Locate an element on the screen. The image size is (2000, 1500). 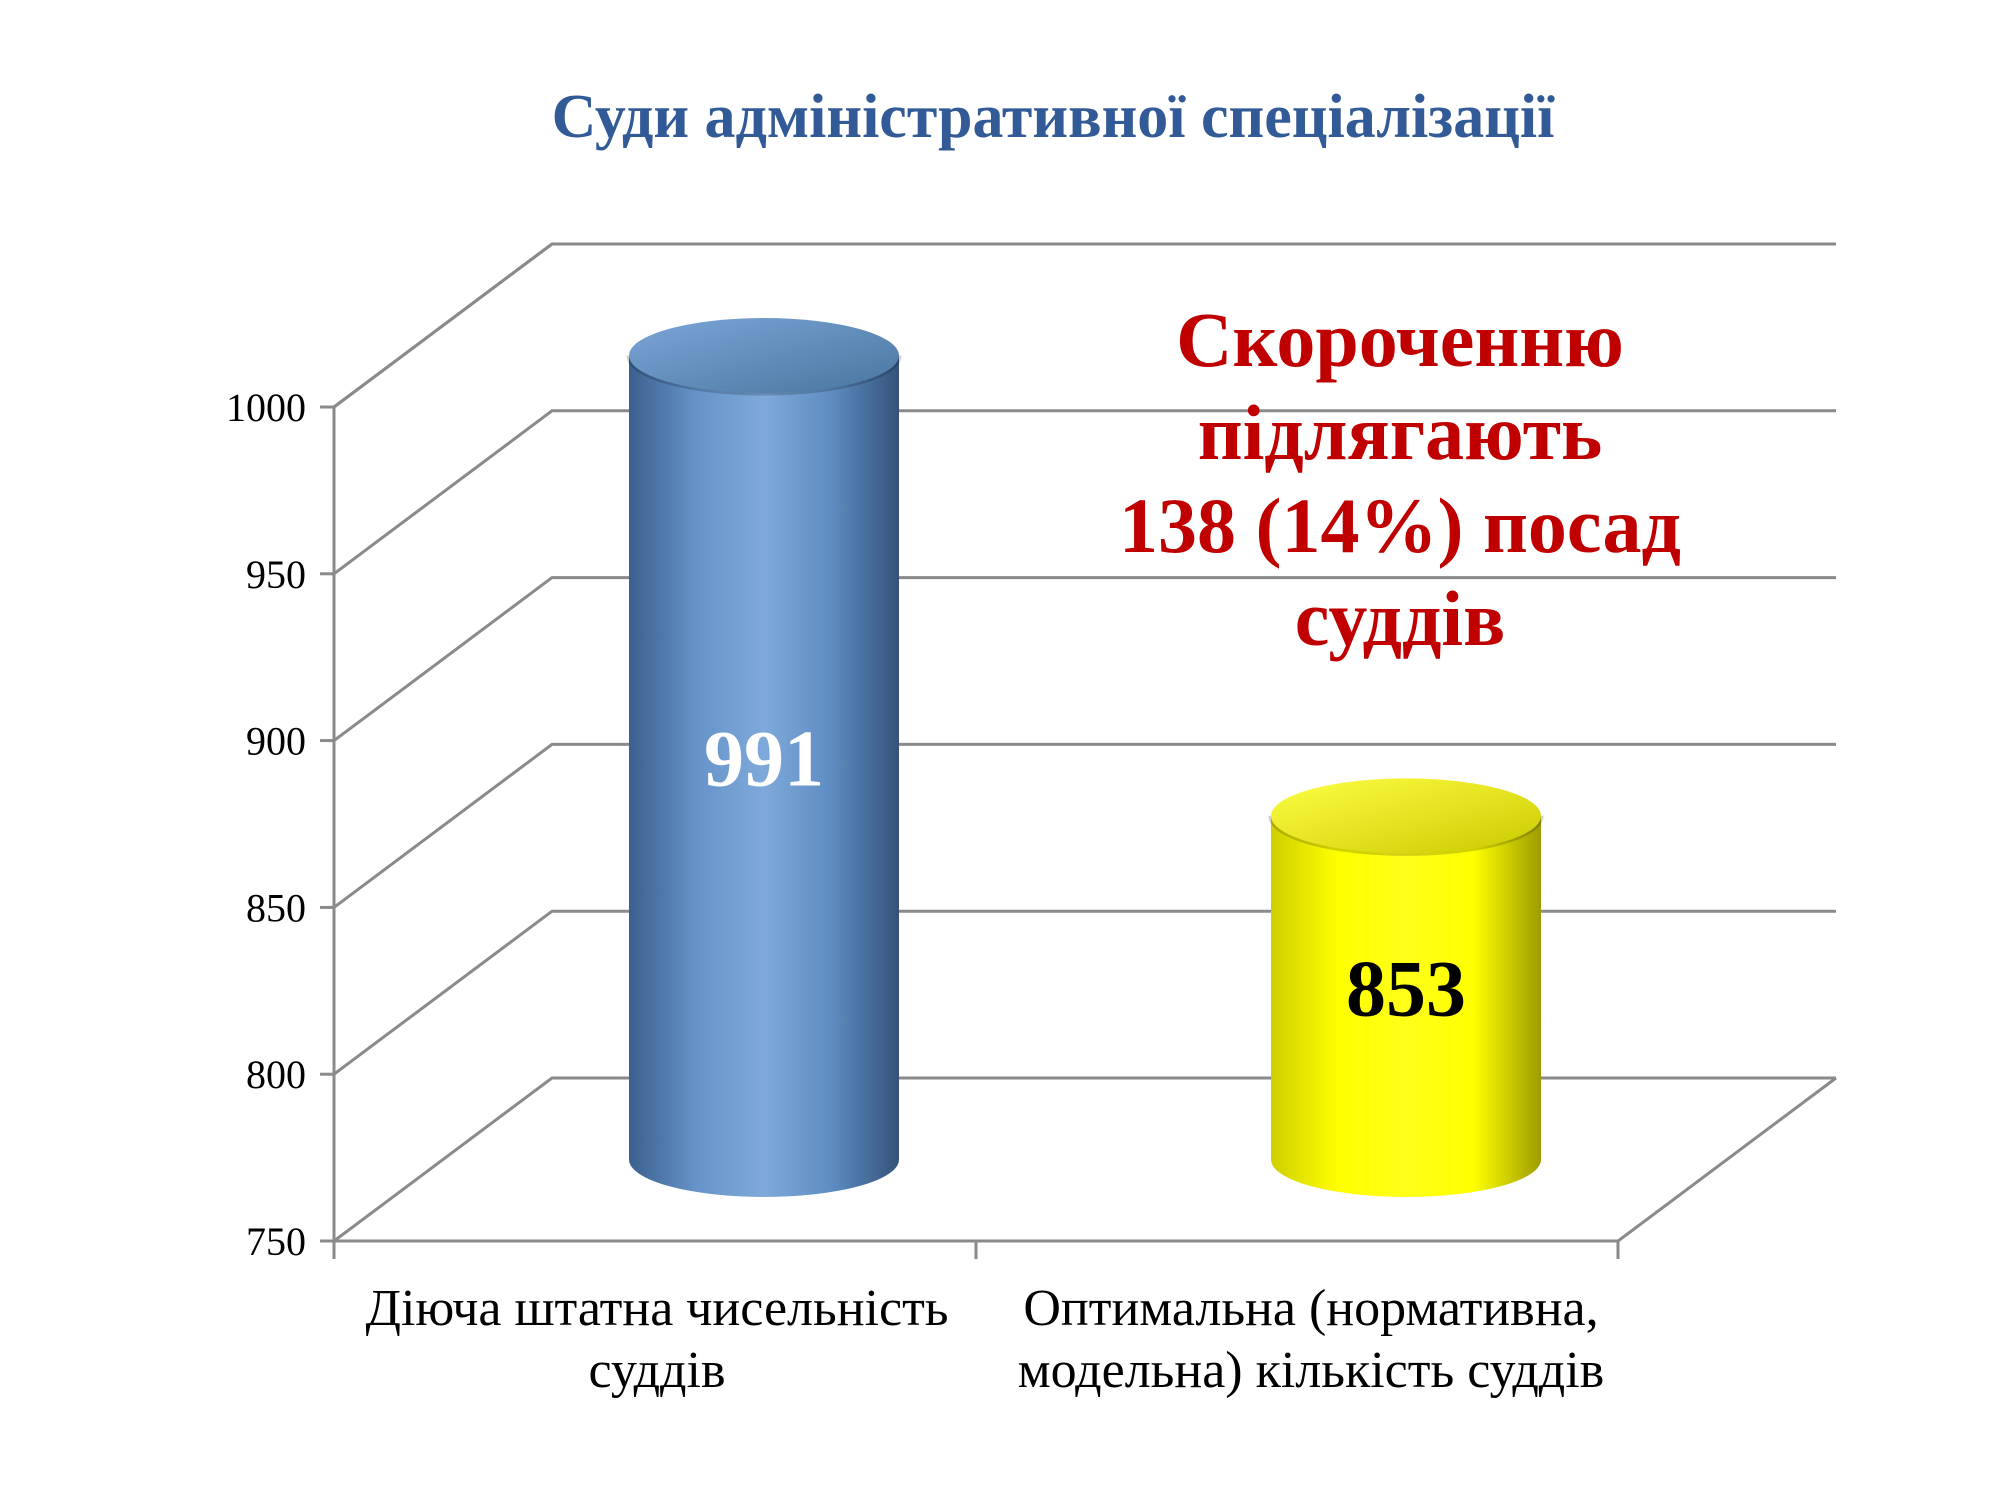
annotation-line-4: суддів is located at coordinates (1400, 618).